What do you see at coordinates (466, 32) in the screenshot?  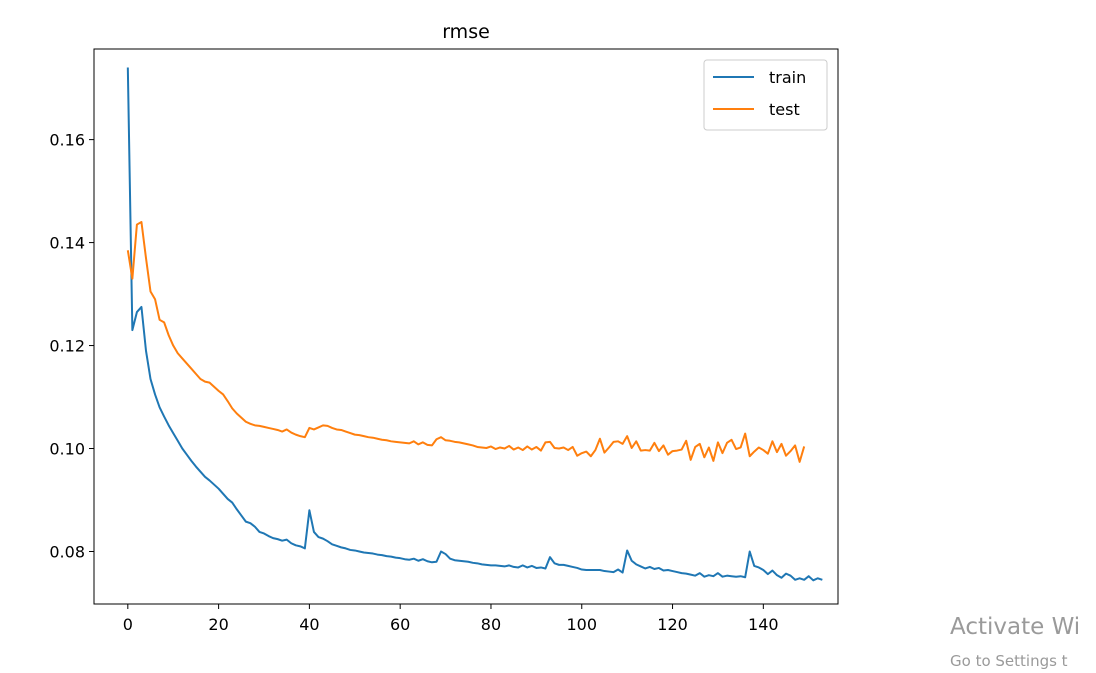 I see `chart-title: rmse` at bounding box center [466, 32].